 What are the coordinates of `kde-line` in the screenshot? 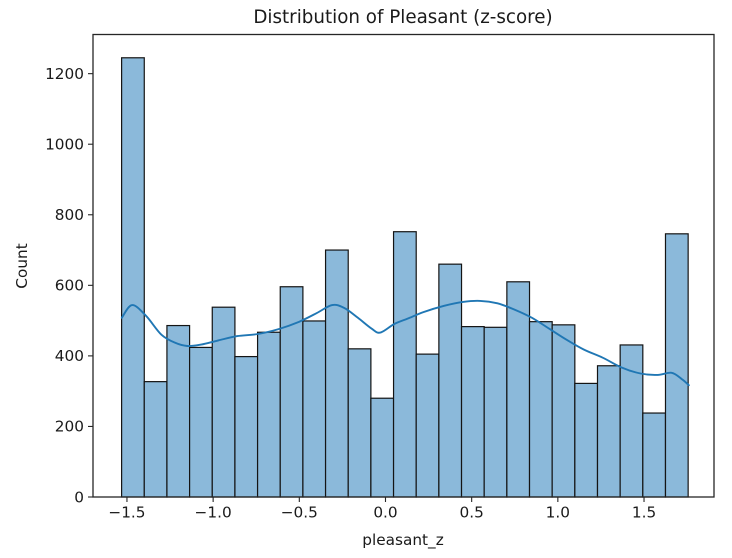 It's located at (405, 343).